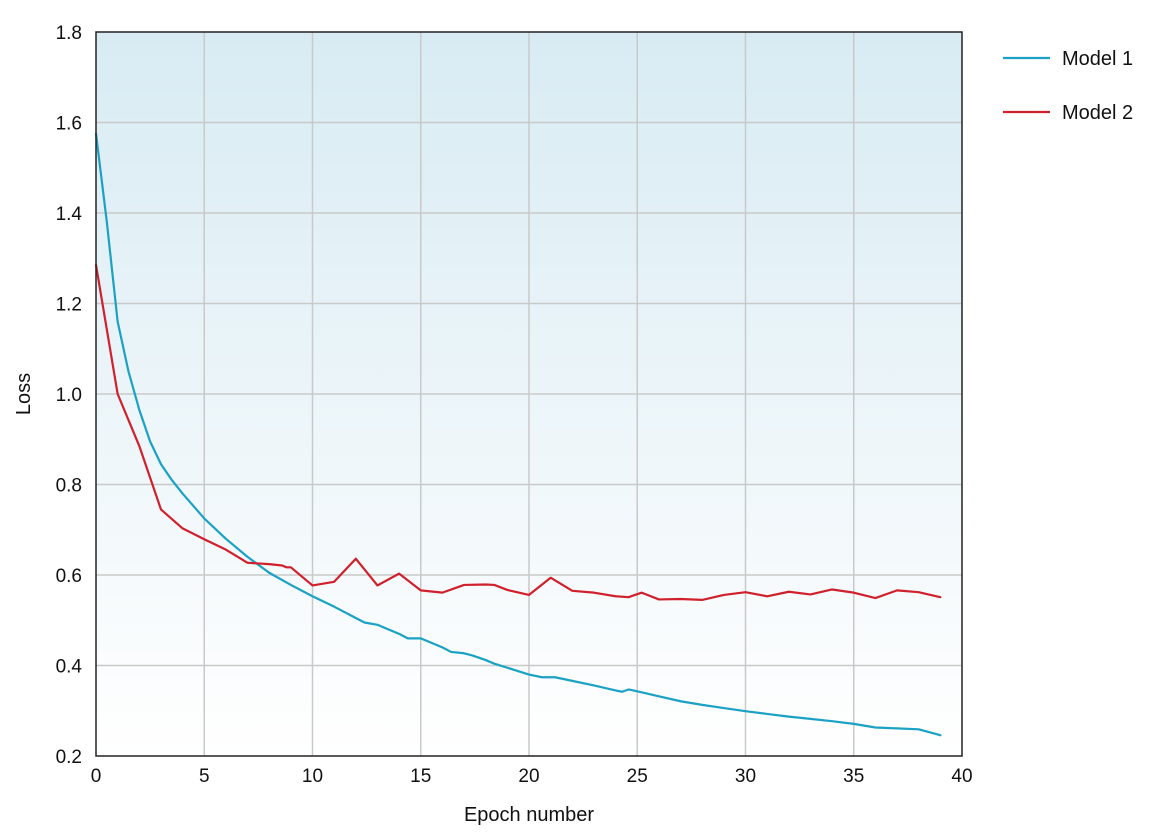 This screenshot has width=1169, height=837. I want to click on legend-item-model-1: Model 1, so click(1068, 59).